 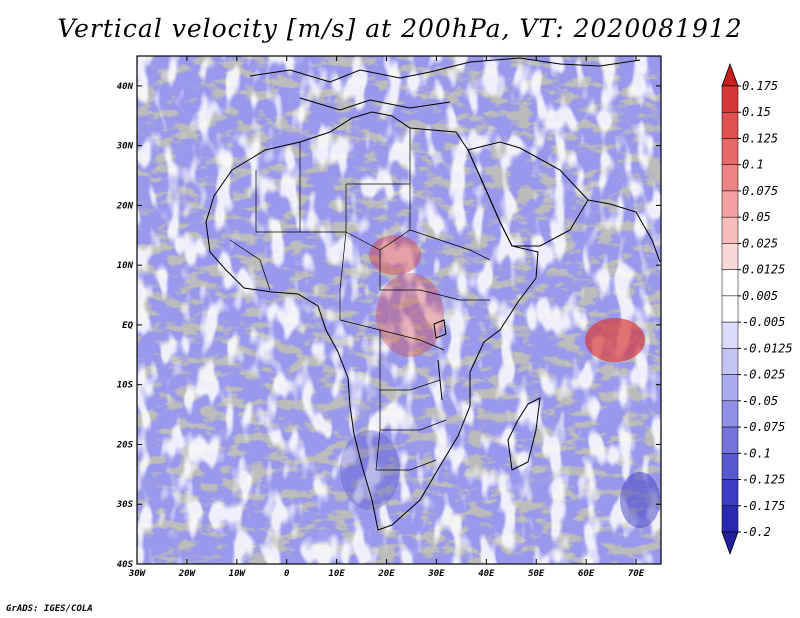 What do you see at coordinates (730, 74) in the screenshot?
I see `colorbar-top-arrow` at bounding box center [730, 74].